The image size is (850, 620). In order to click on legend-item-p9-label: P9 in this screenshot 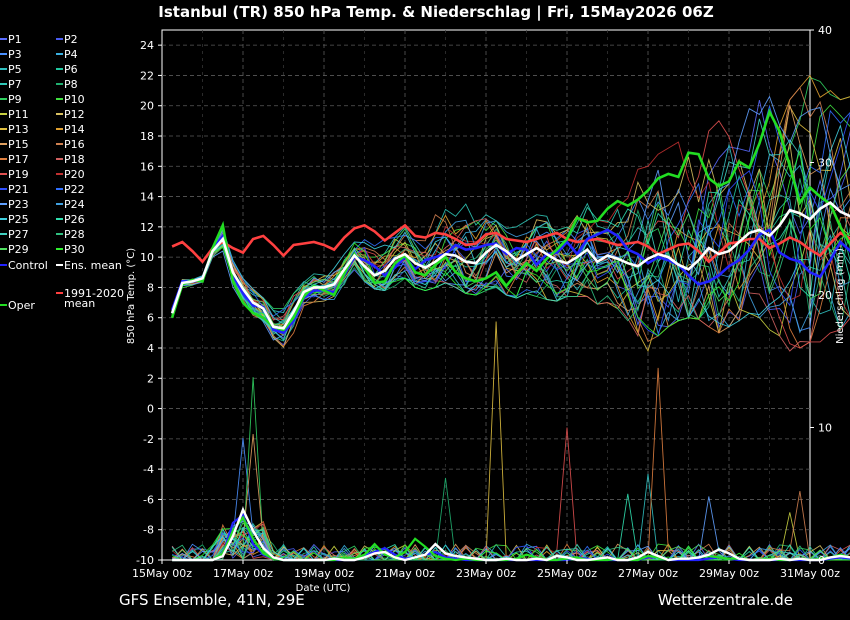, I will do `click(15, 99)`.